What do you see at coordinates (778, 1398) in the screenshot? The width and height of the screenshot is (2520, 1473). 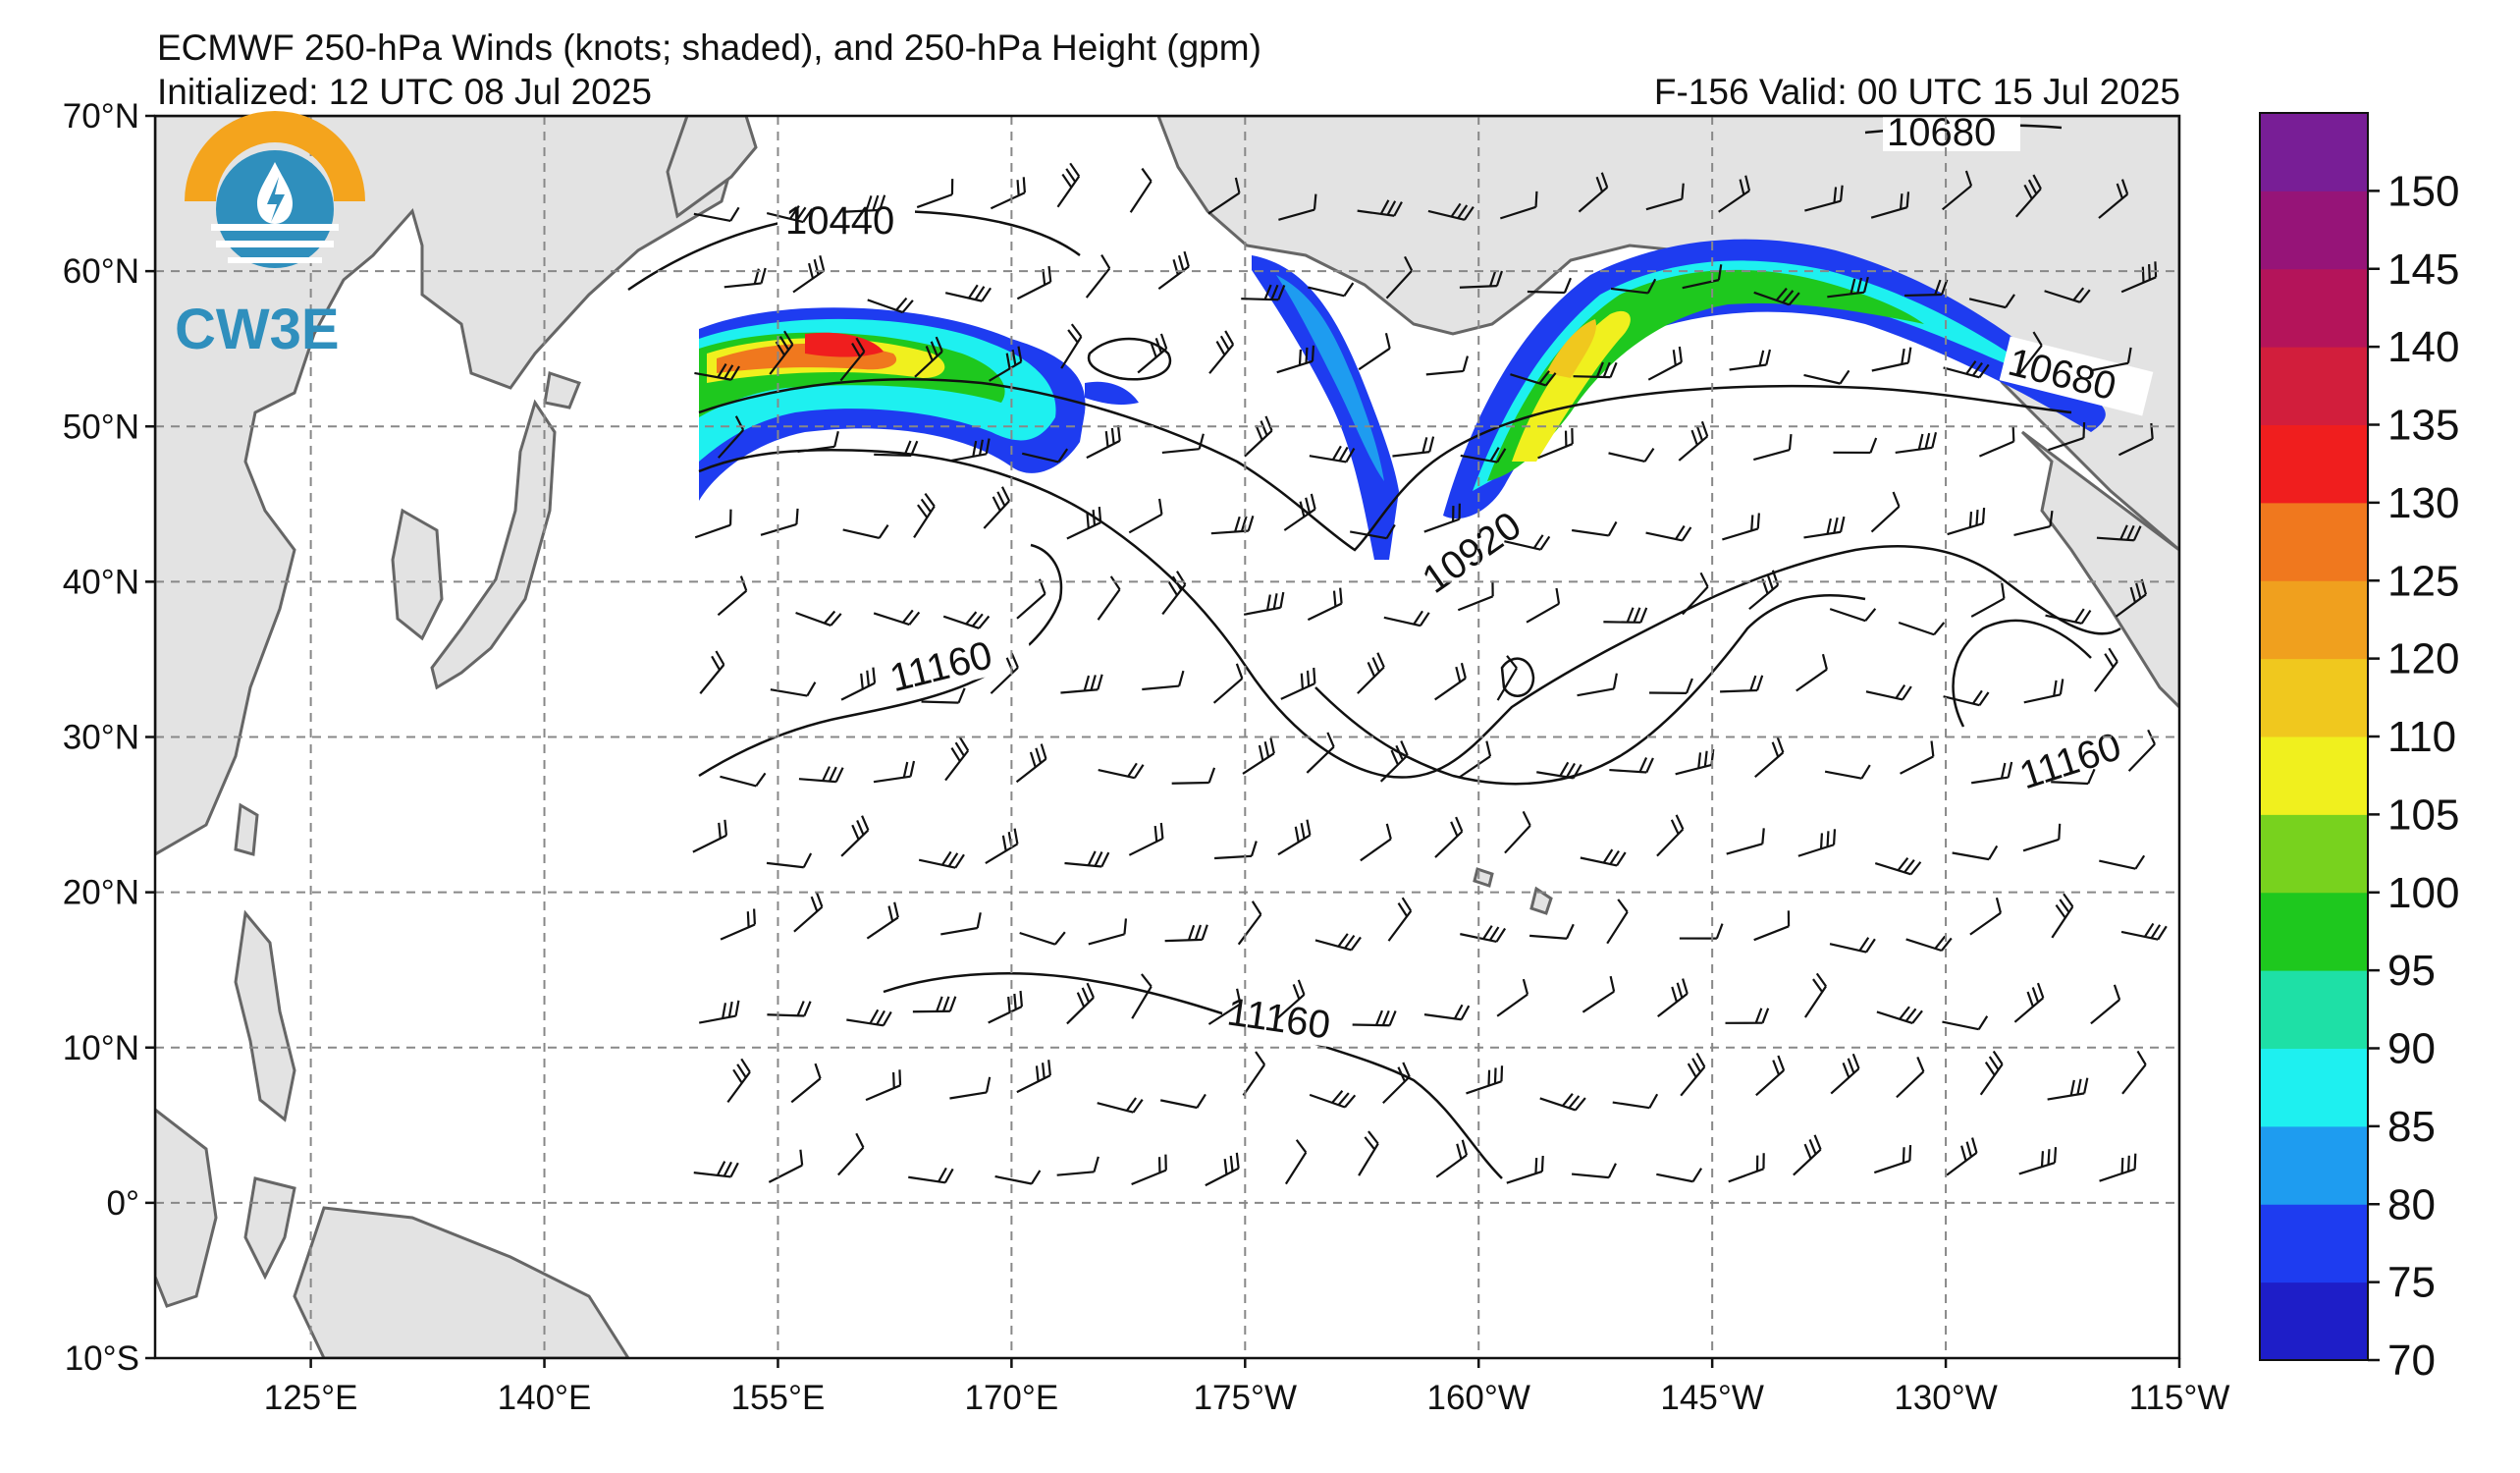 I see `lon-label: 155°E` at bounding box center [778, 1398].